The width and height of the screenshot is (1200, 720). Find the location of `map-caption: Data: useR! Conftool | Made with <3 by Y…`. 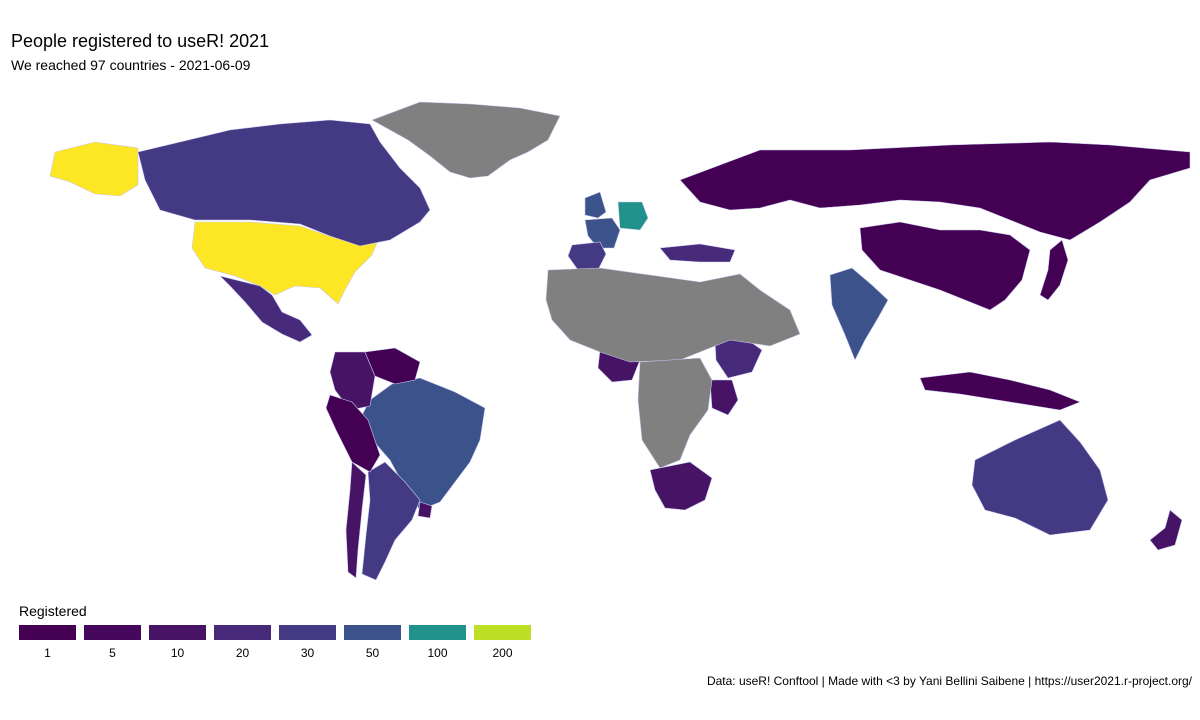

map-caption: Data: useR! Conftool | Made with <3 by Y… is located at coordinates (949, 681).